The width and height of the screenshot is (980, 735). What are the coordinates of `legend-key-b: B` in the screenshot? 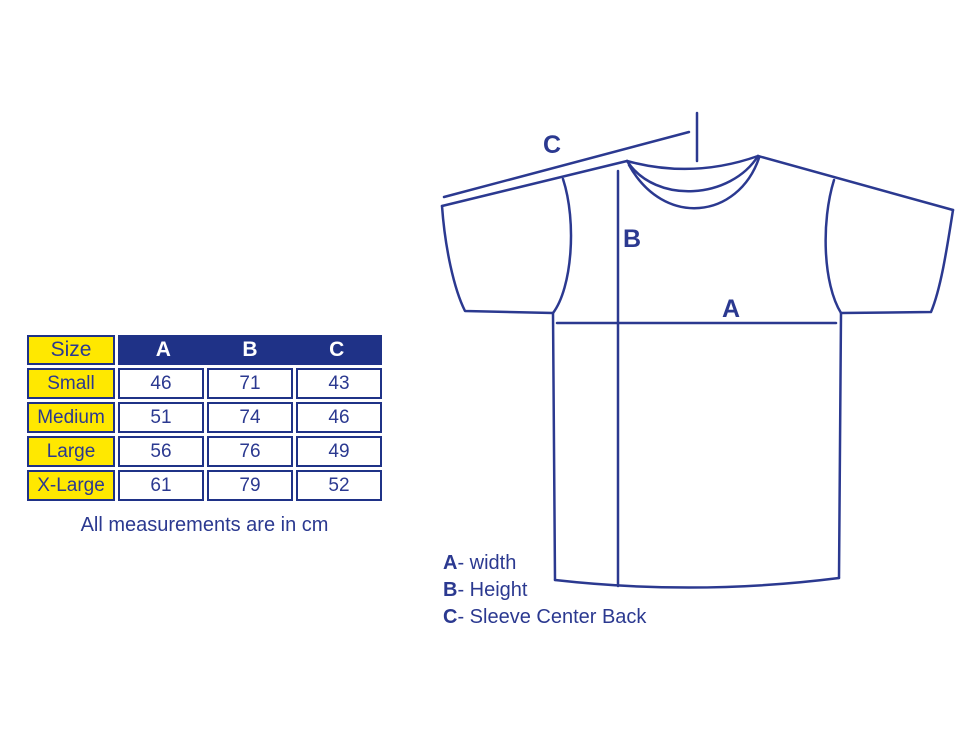 It's located at (450, 590).